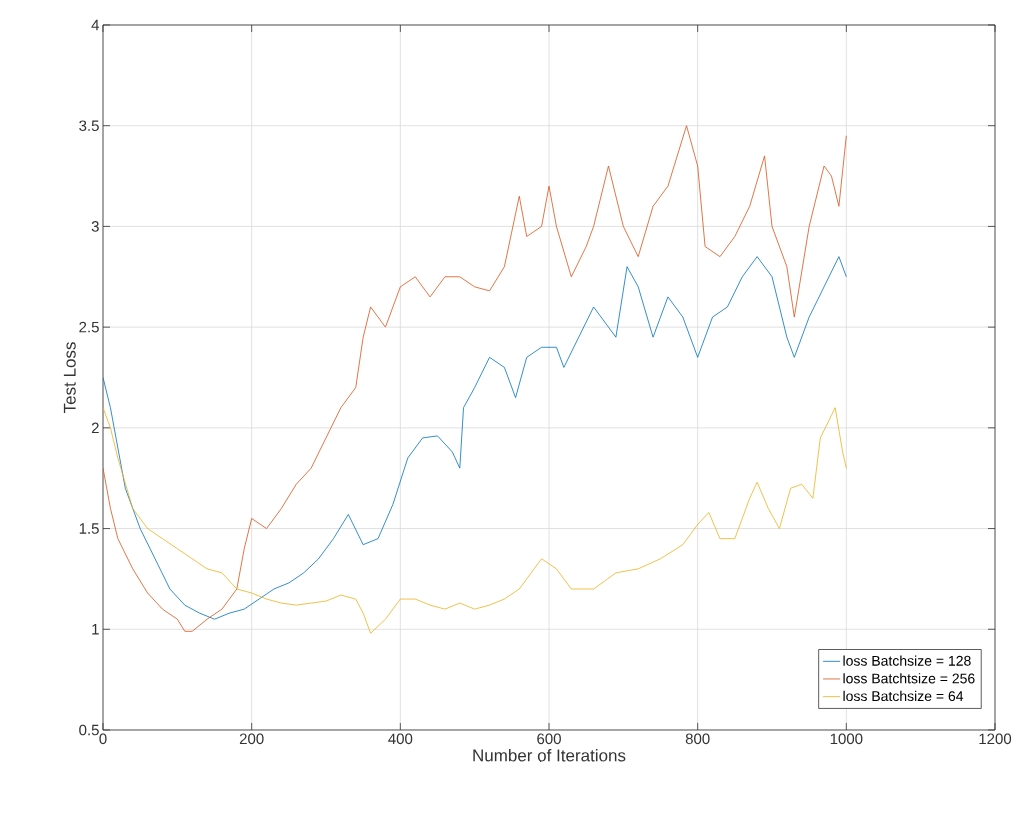  Describe the element at coordinates (549, 739) in the screenshot. I see `x-tick-label: 600` at that location.